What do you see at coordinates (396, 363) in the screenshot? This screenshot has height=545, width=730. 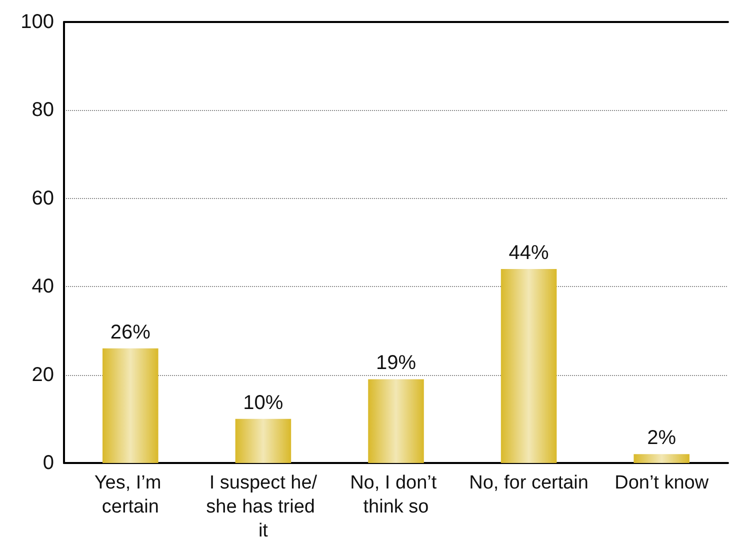 I see `data-label: 19%` at bounding box center [396, 363].